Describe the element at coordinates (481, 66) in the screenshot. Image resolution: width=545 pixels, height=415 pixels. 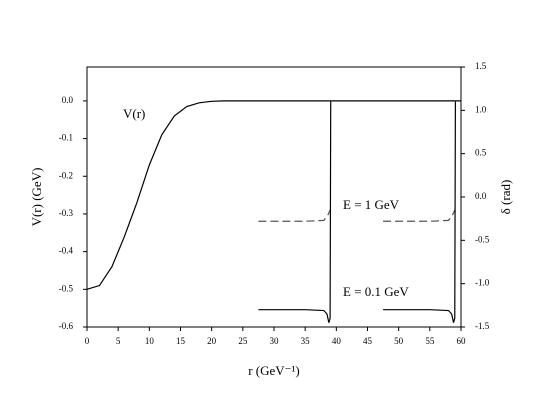
I see `y2-tick-label: 1.5` at that location.